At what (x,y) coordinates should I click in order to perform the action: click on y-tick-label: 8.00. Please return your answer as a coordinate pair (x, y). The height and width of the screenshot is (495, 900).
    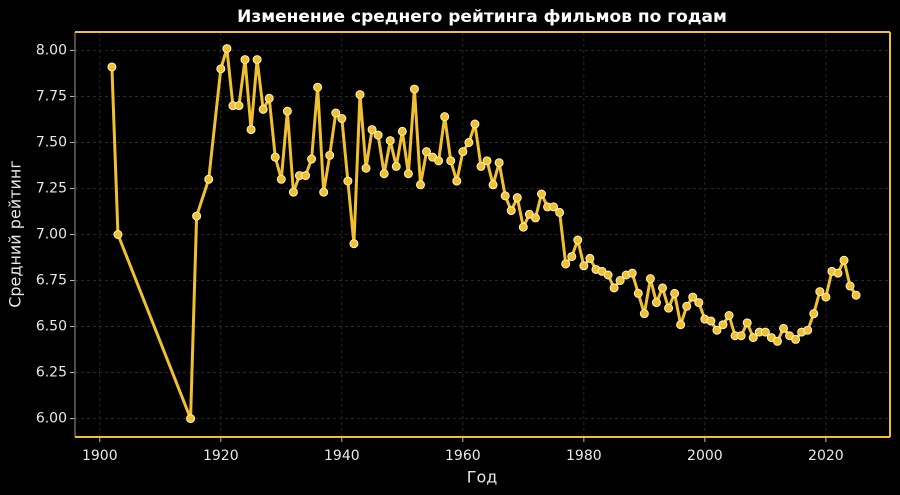
    Looking at the image, I should click on (51, 50).